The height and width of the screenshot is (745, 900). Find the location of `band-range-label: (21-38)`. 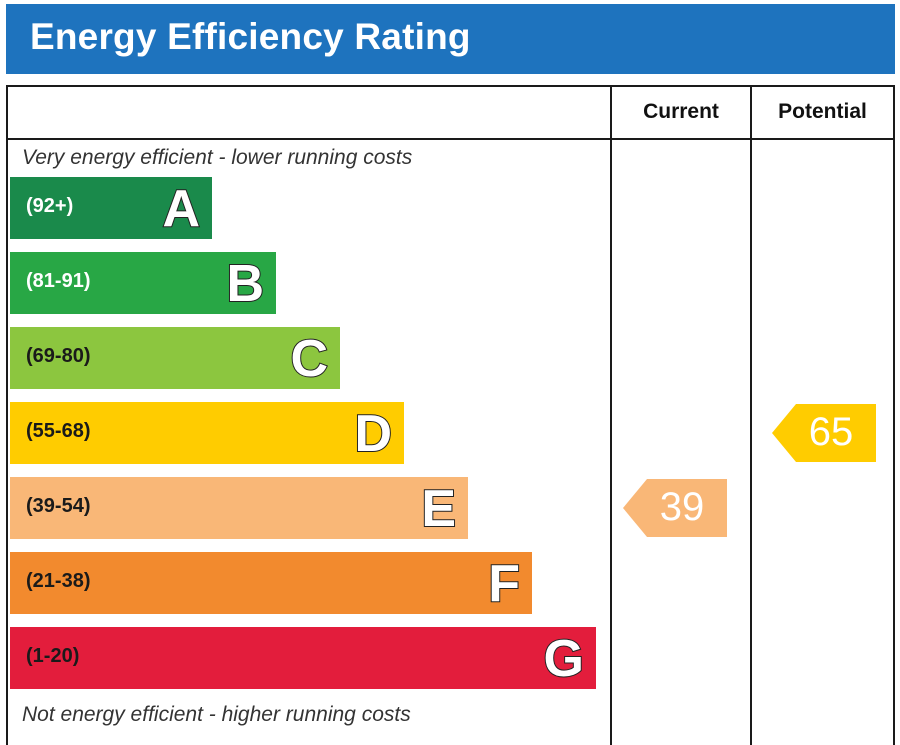

band-range-label: (21-38) is located at coordinates (58, 581).